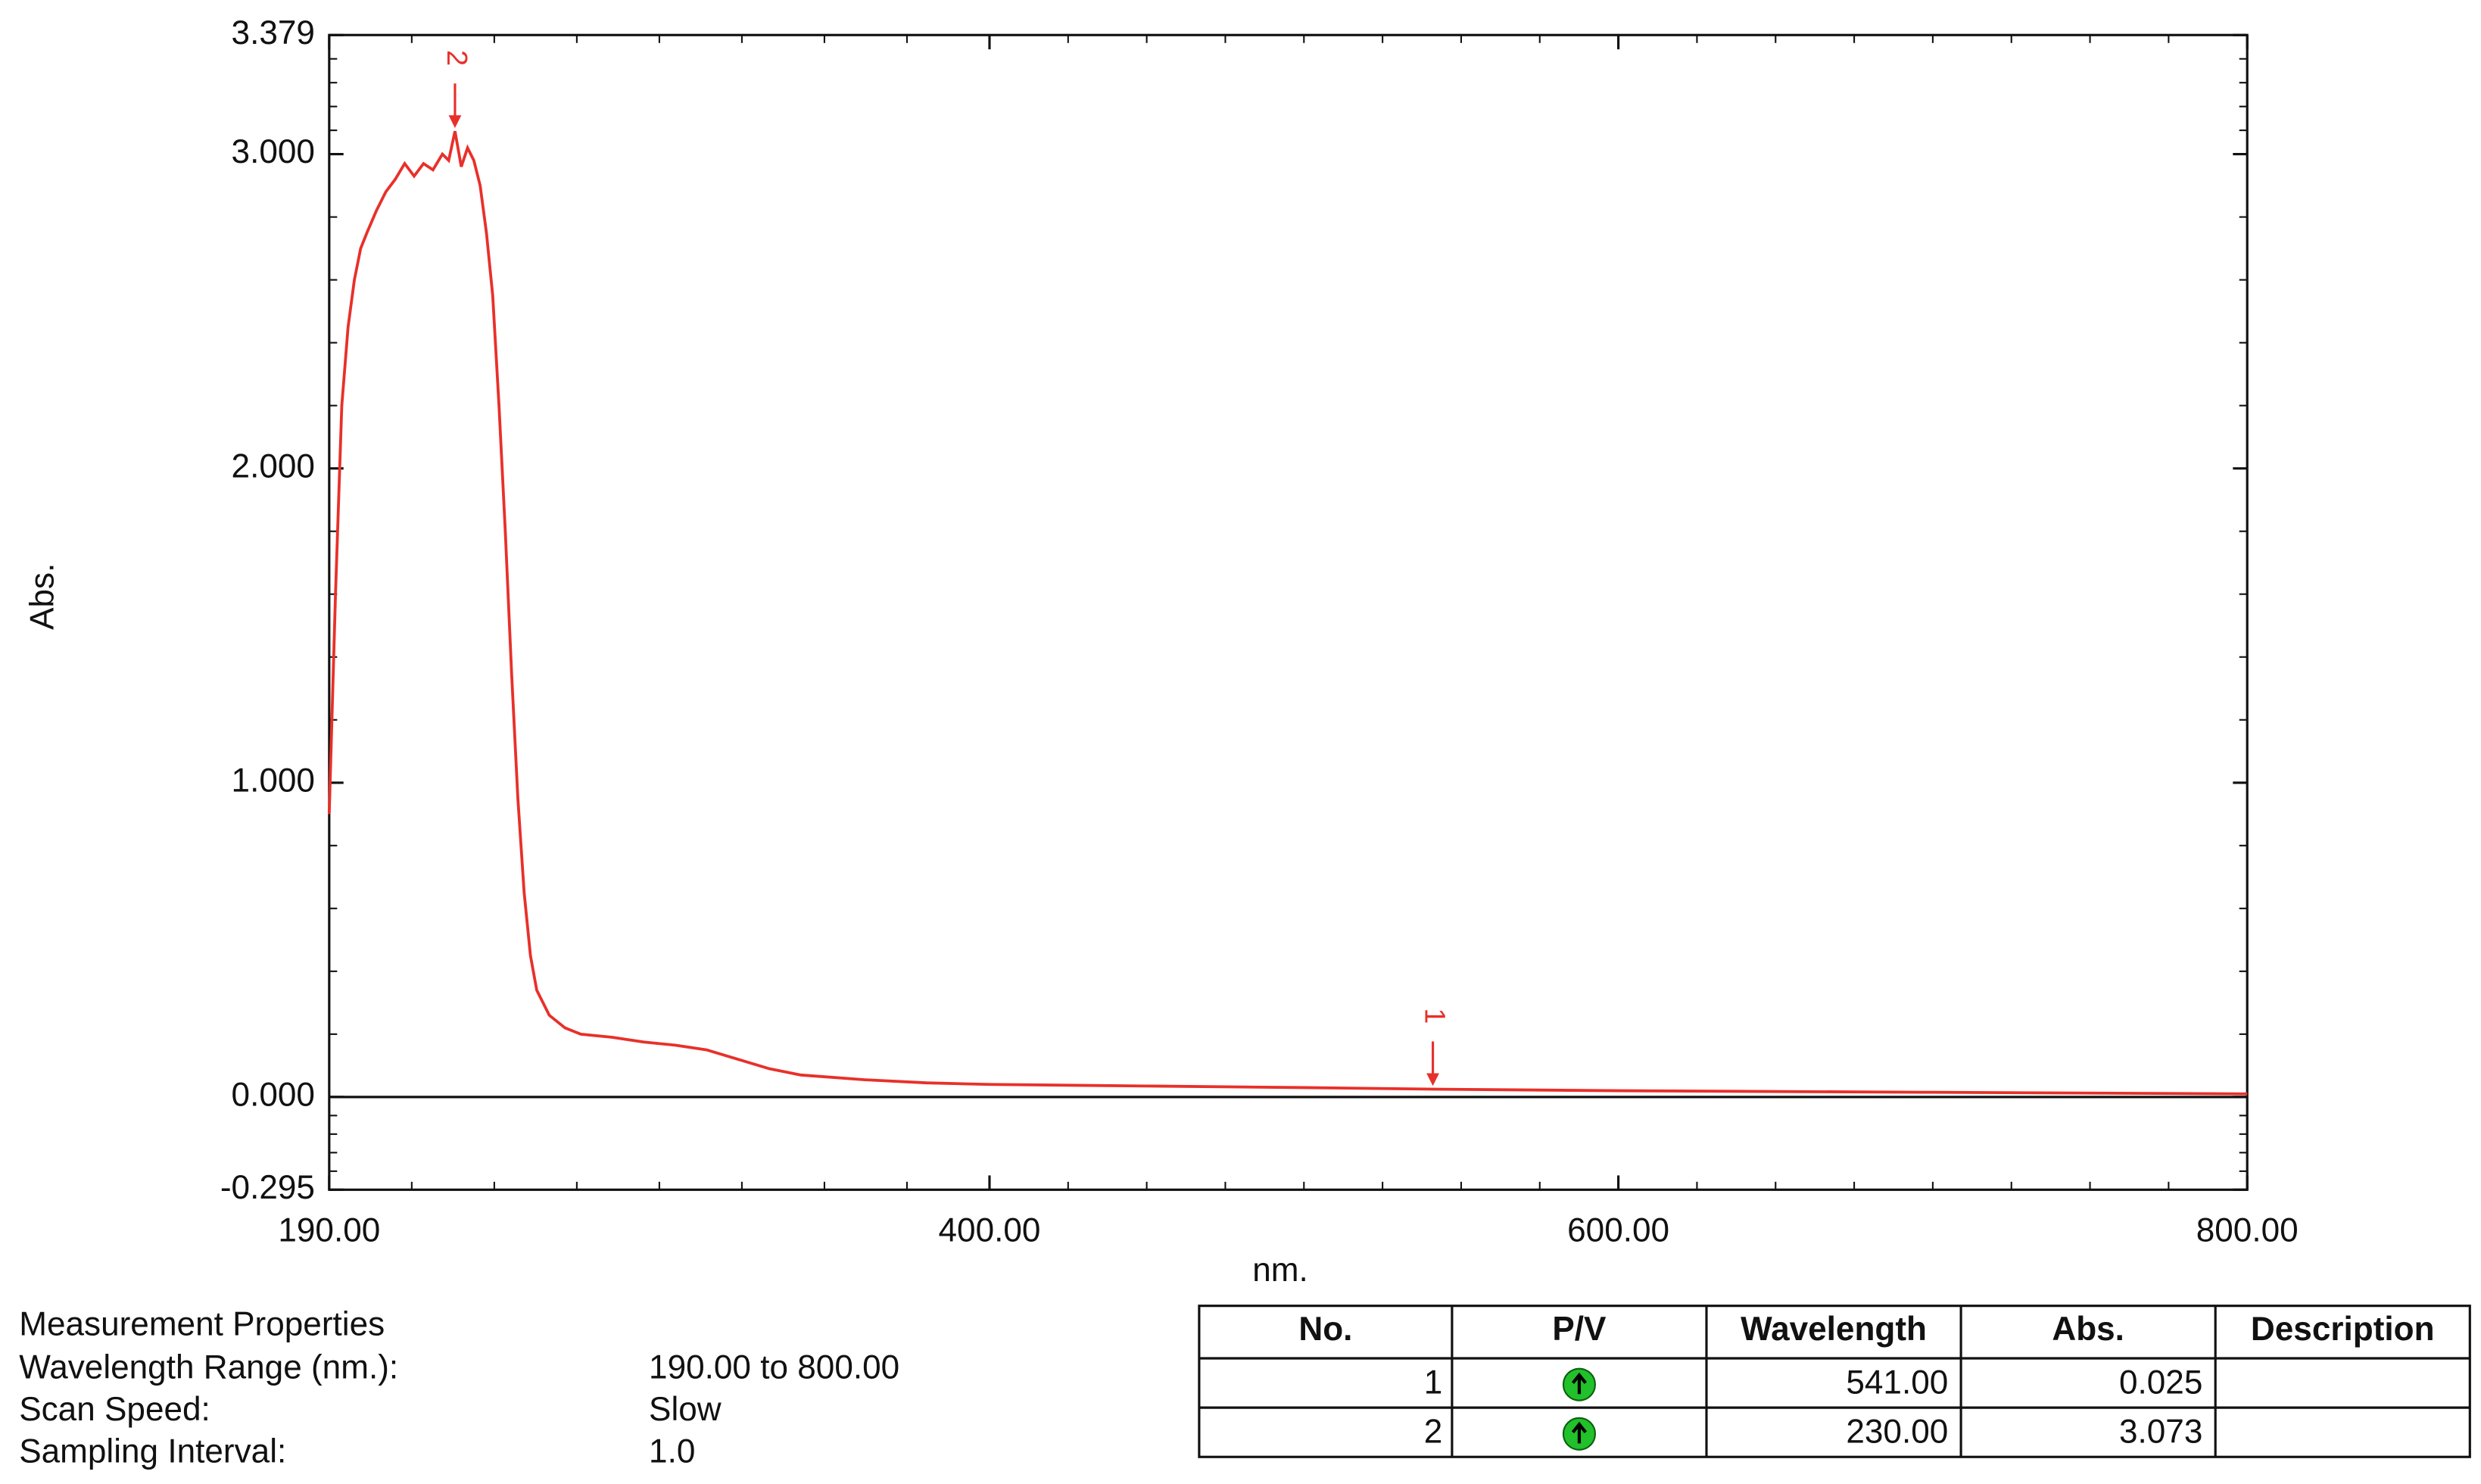 The height and width of the screenshot is (1484, 2481). Describe the element at coordinates (2160, 1382) in the screenshot. I see `table-abs: 0.025` at that location.